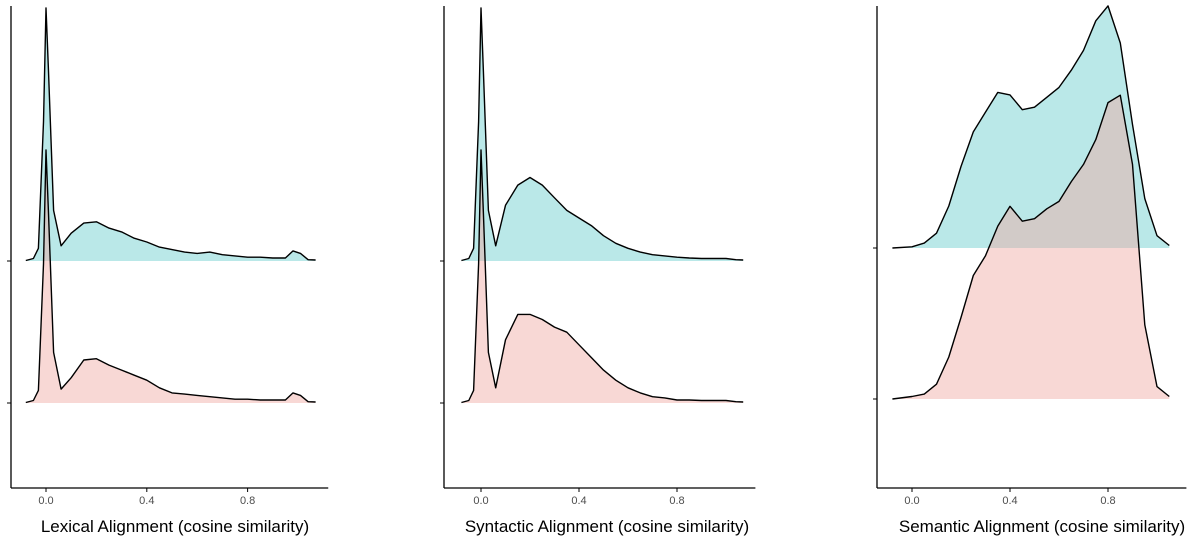 This screenshot has height=547, width=1200. What do you see at coordinates (247, 501) in the screenshot?
I see `lexical-x-tick-label-3: 0.8` at bounding box center [247, 501].